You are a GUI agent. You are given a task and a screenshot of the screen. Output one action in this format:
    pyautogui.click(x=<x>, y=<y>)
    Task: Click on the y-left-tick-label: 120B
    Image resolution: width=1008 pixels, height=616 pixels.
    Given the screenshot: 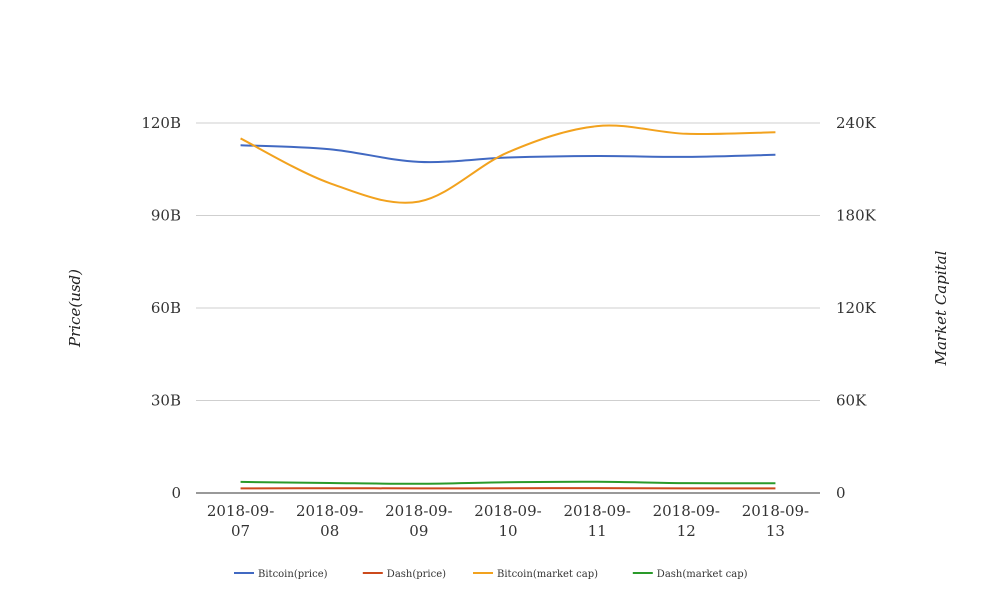 What is the action you would take?
    pyautogui.click(x=161, y=123)
    